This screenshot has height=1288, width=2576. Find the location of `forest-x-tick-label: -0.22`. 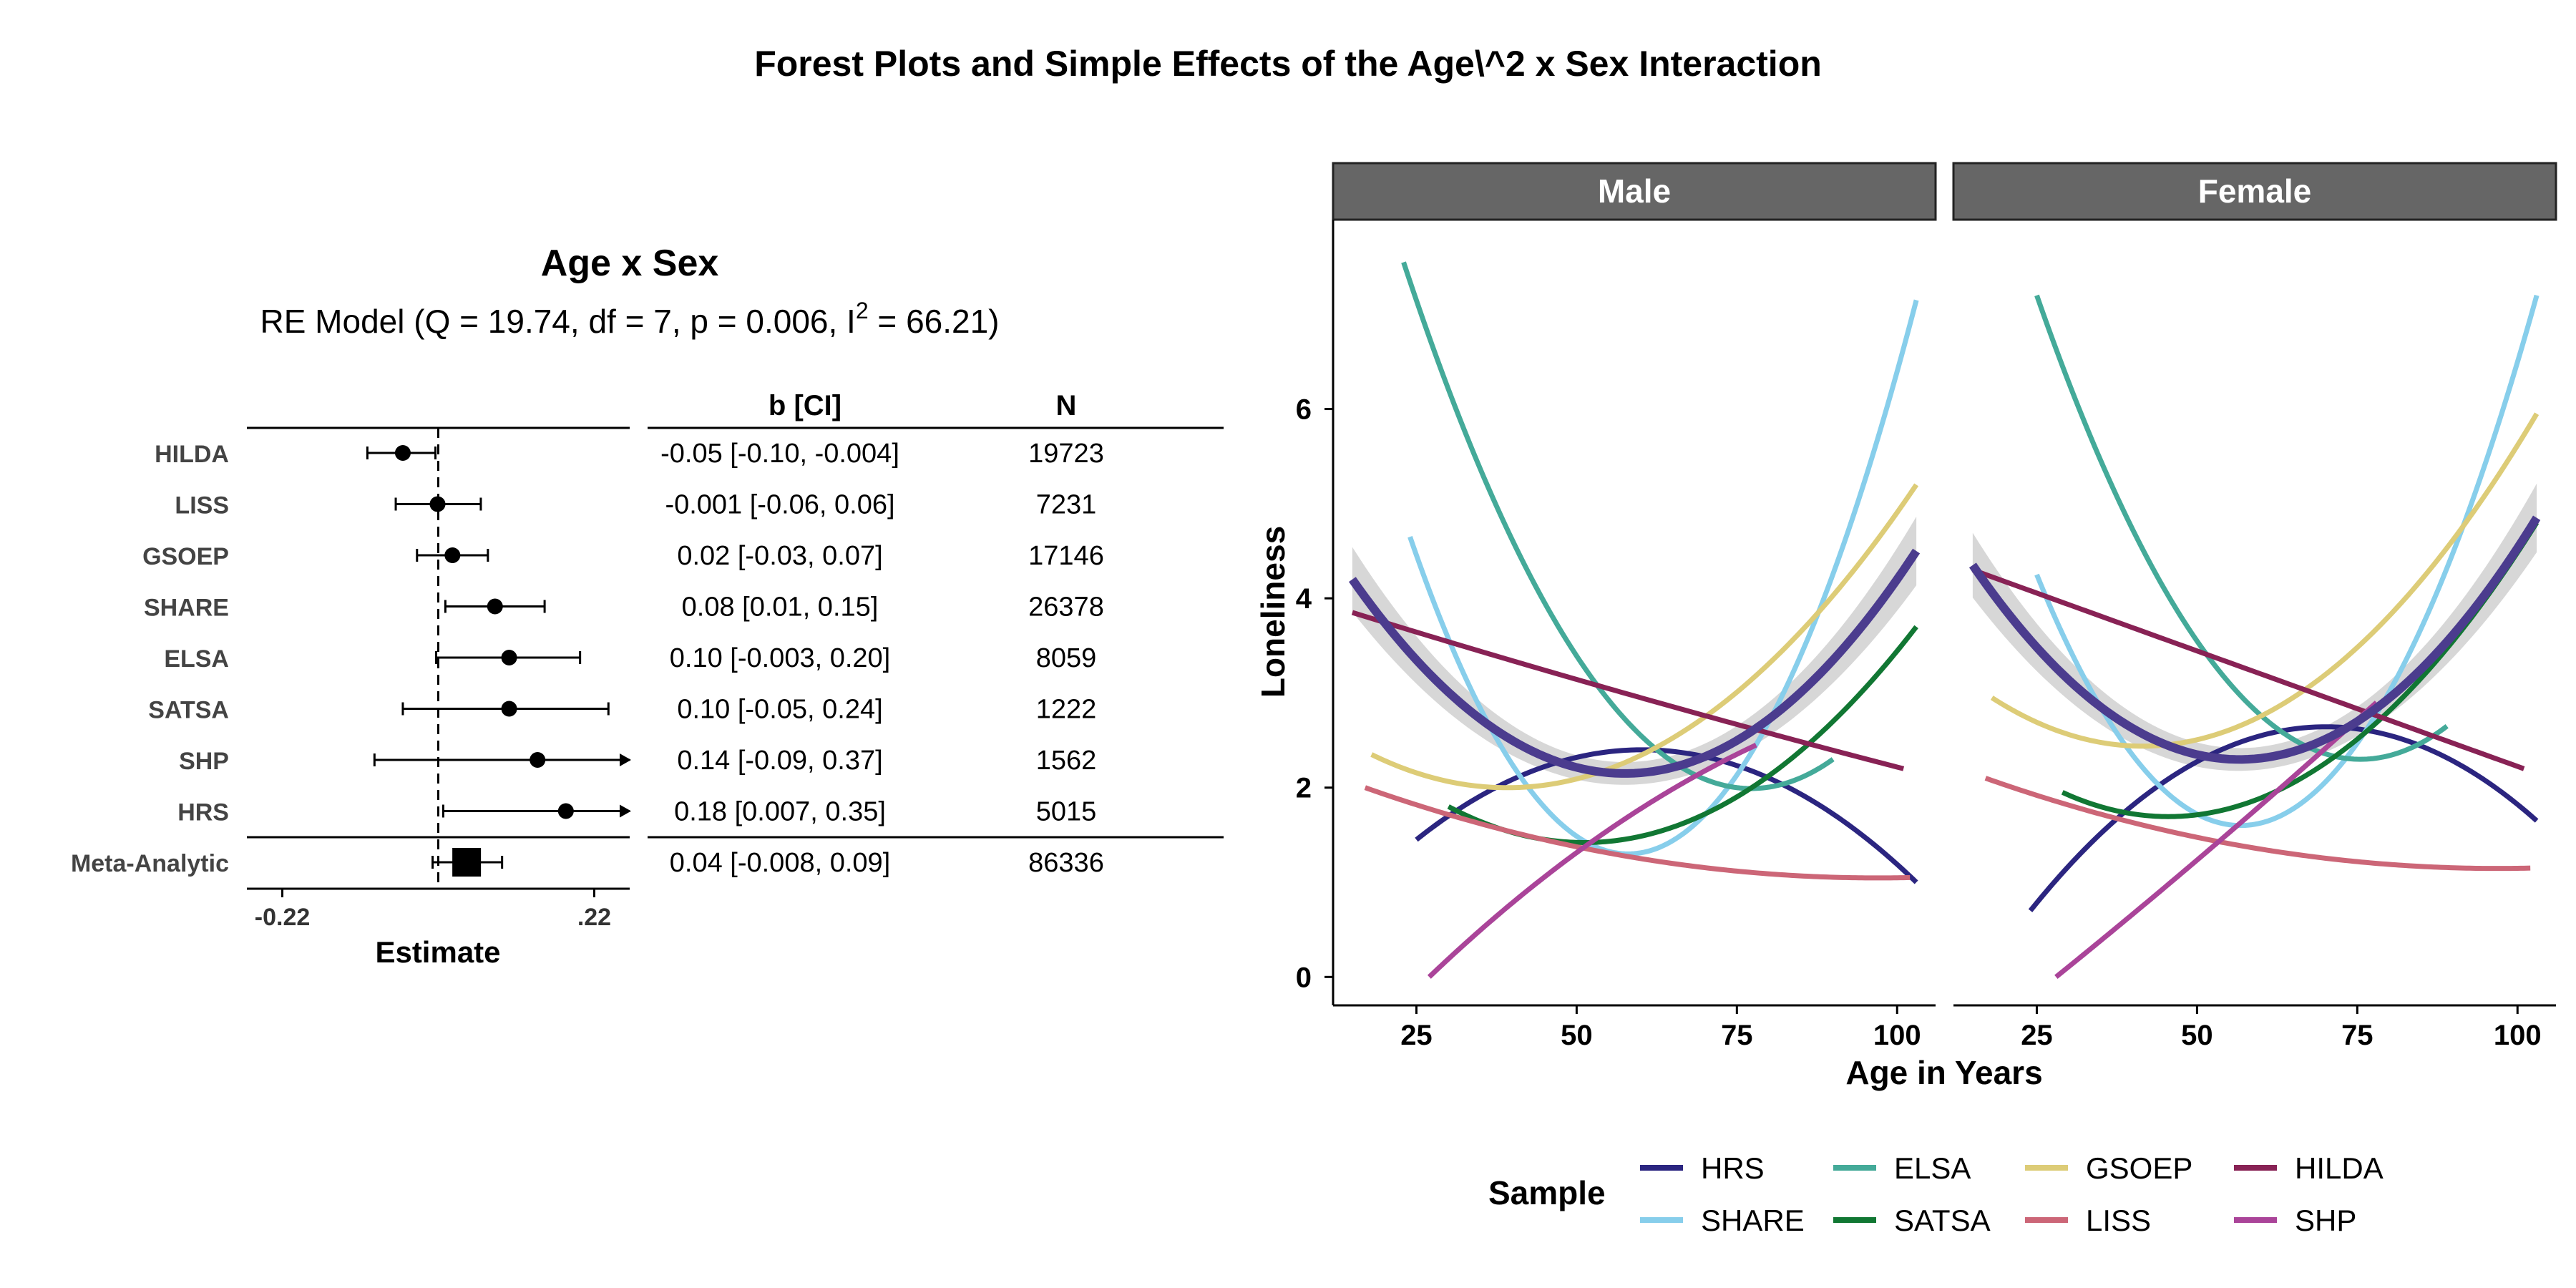

forest-x-tick-label: -0.22 is located at coordinates (283, 917).